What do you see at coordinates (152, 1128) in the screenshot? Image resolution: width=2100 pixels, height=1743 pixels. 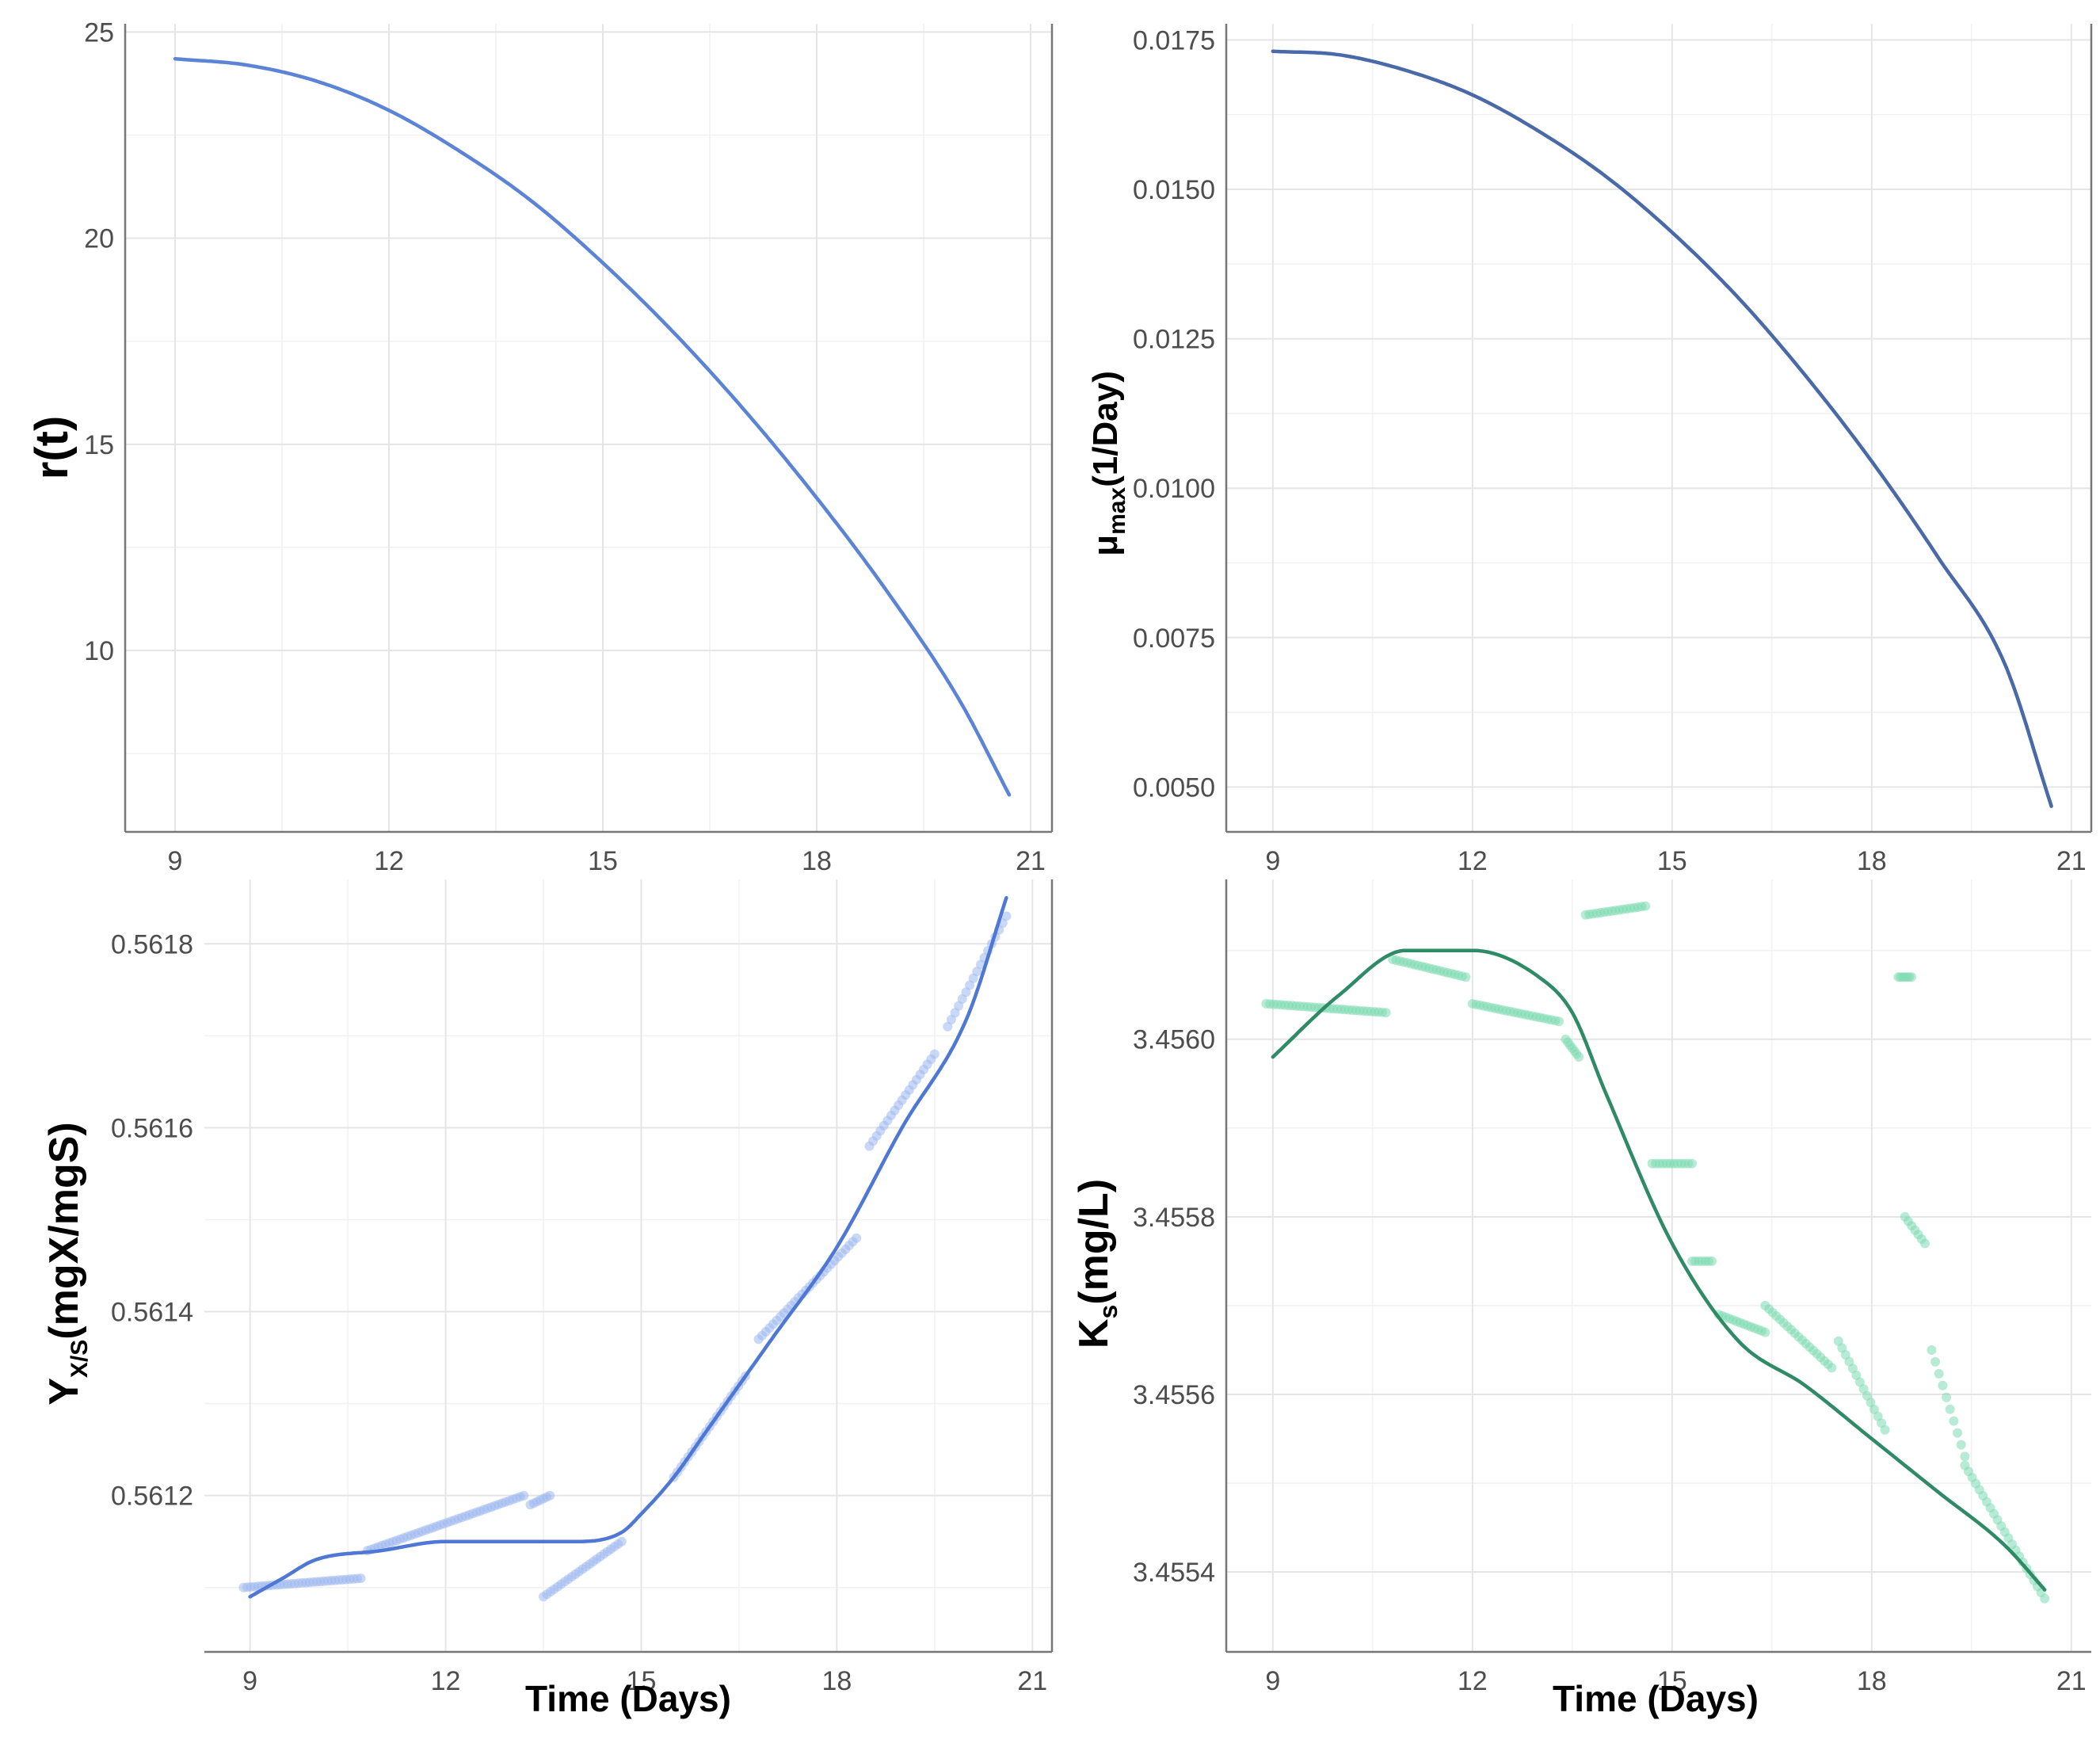 I see `y-tick-label: 0.5616` at bounding box center [152, 1128].